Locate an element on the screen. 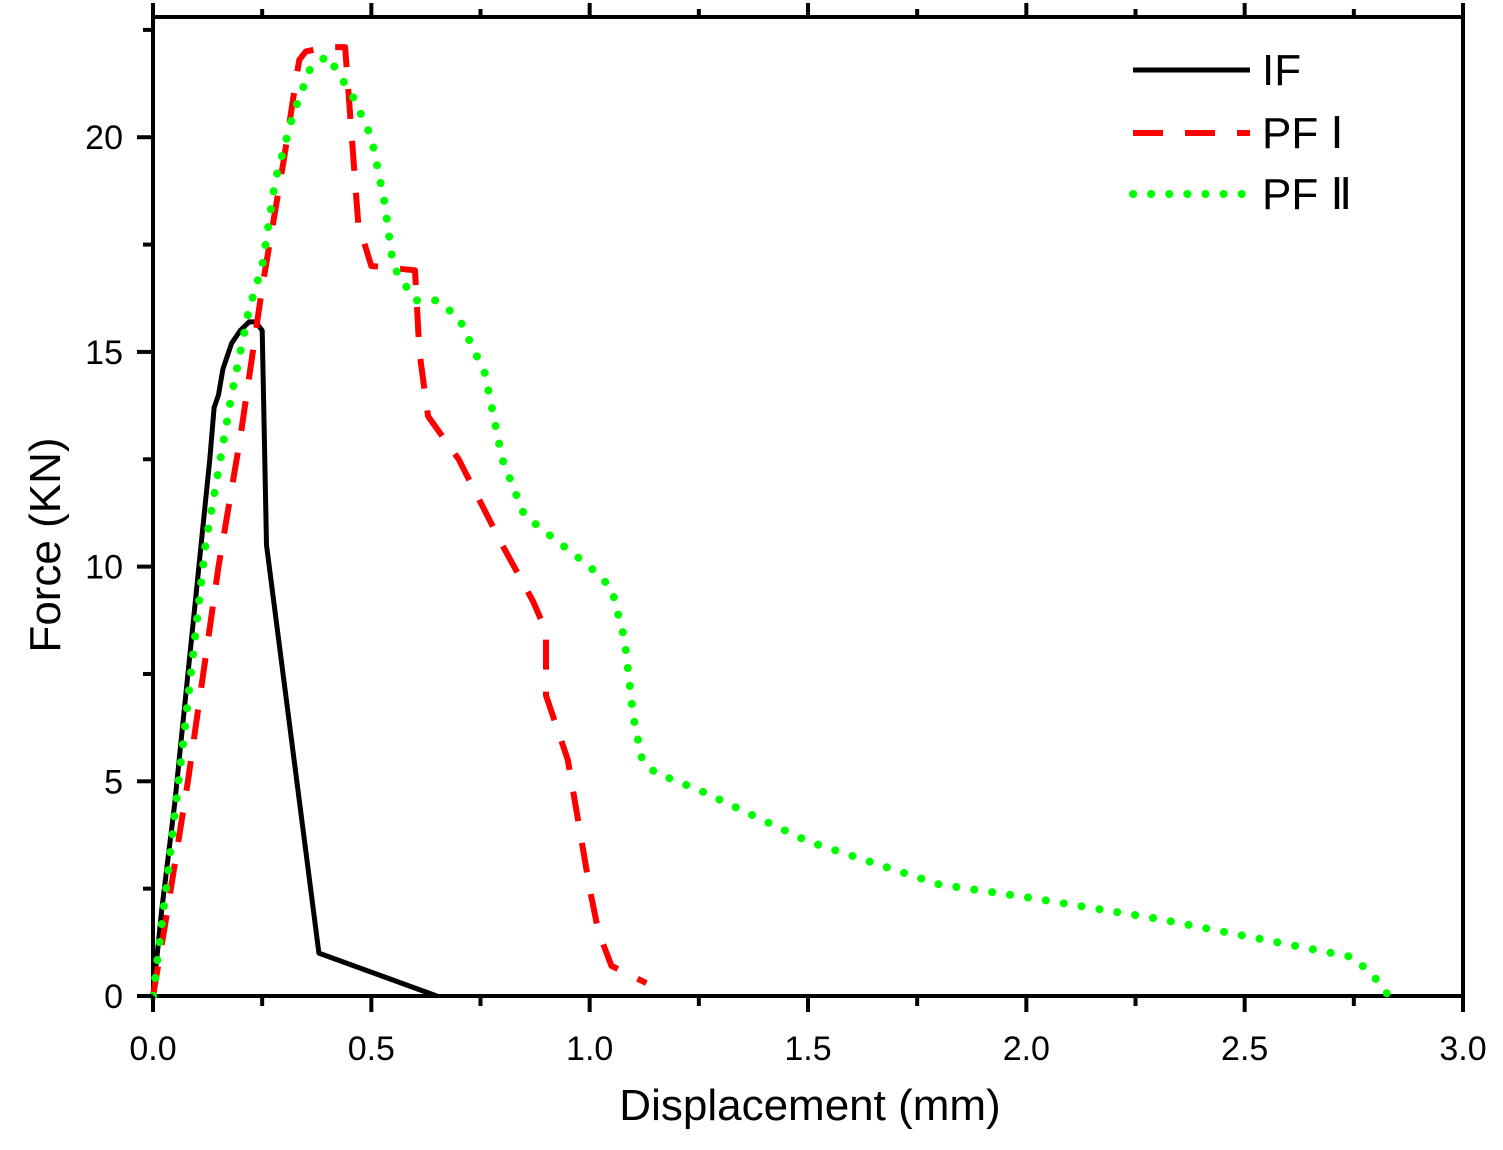 The image size is (1503, 1150). x-tick-label: 2.5 is located at coordinates (1244, 1049).